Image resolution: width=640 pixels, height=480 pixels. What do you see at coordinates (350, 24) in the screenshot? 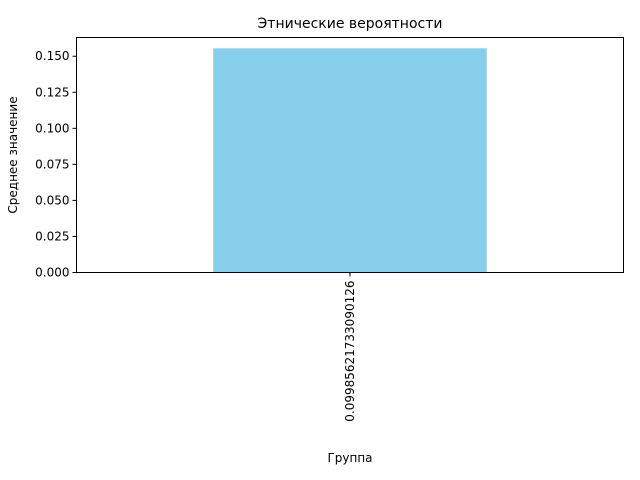
I see `chart-title: Этнические вероятности` at bounding box center [350, 24].